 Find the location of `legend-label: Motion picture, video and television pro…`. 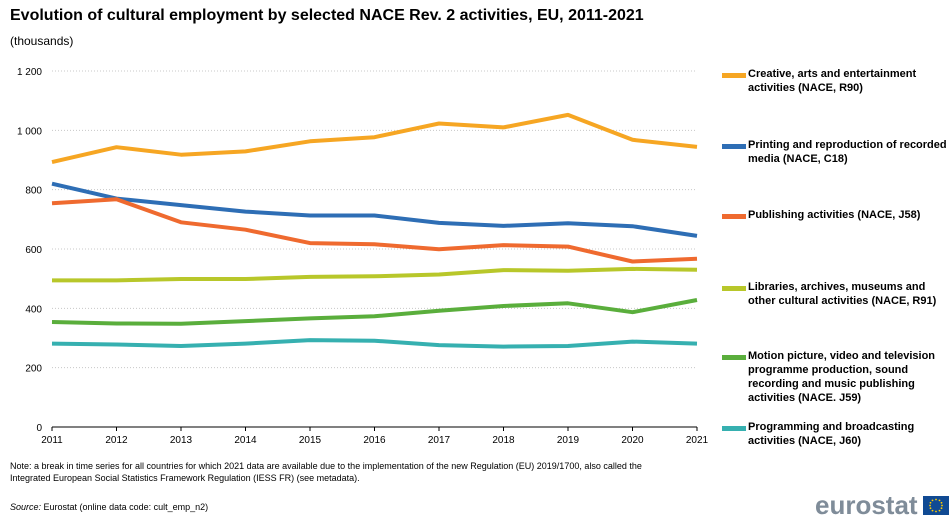

legend-label: Motion picture, video and television pro… is located at coordinates (842, 377).